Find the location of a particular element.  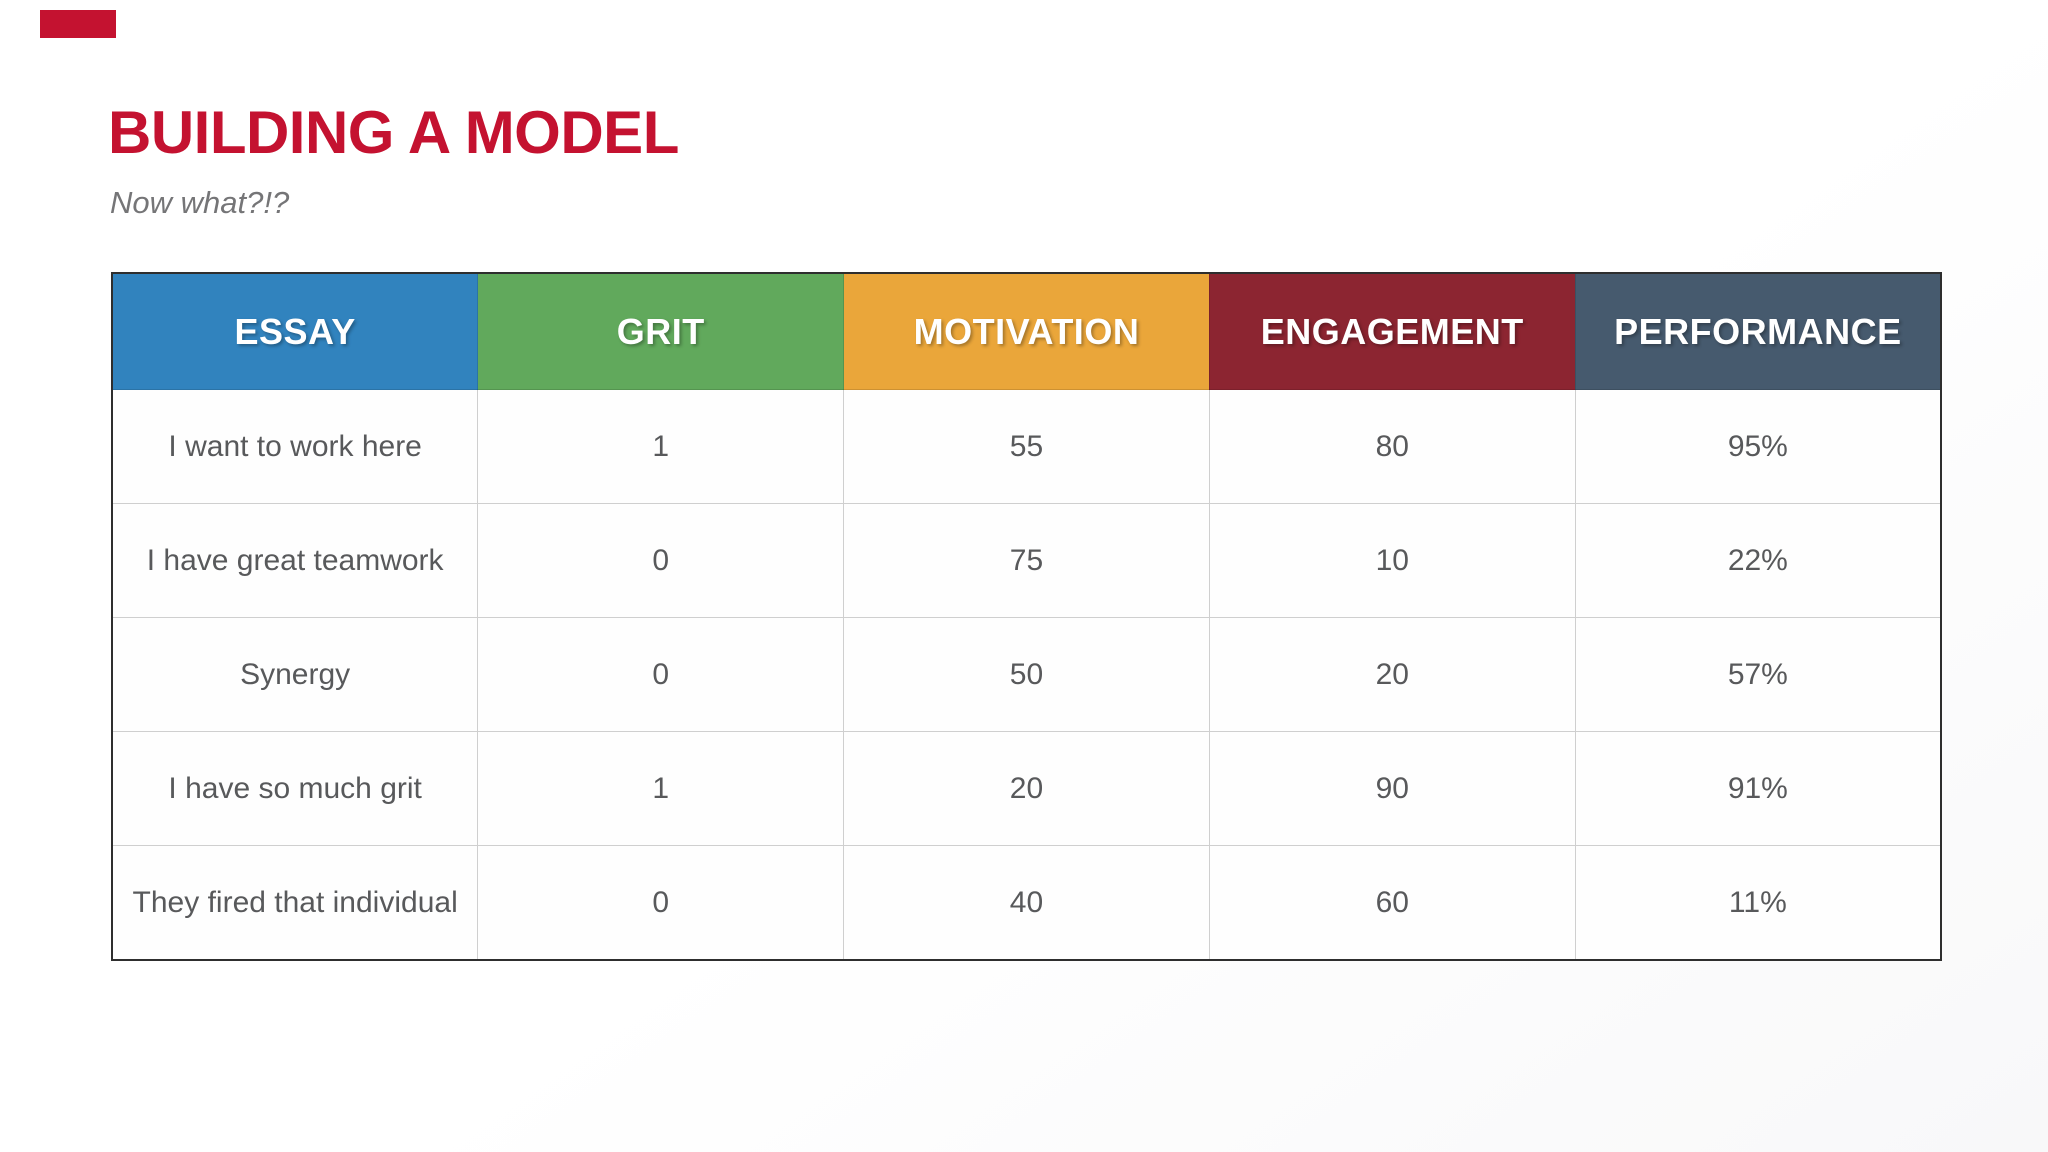

essay-cell: Synergy is located at coordinates (295, 674).